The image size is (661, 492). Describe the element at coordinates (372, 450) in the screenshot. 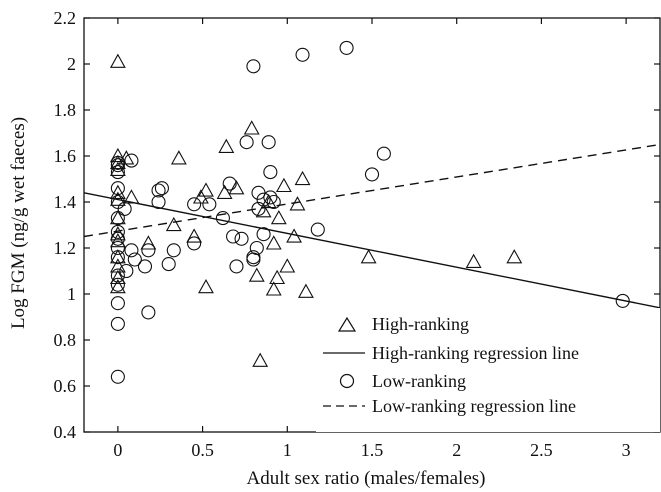

I see `x-tick-label: 1.5` at that location.